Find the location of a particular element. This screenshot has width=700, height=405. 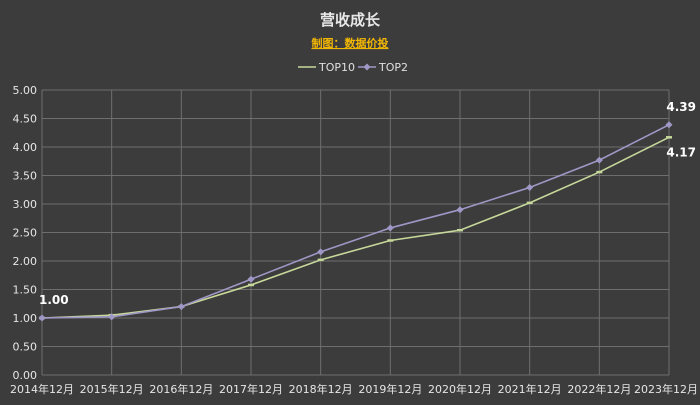

x-tick-label: 2023年12月 is located at coordinates (666, 389).